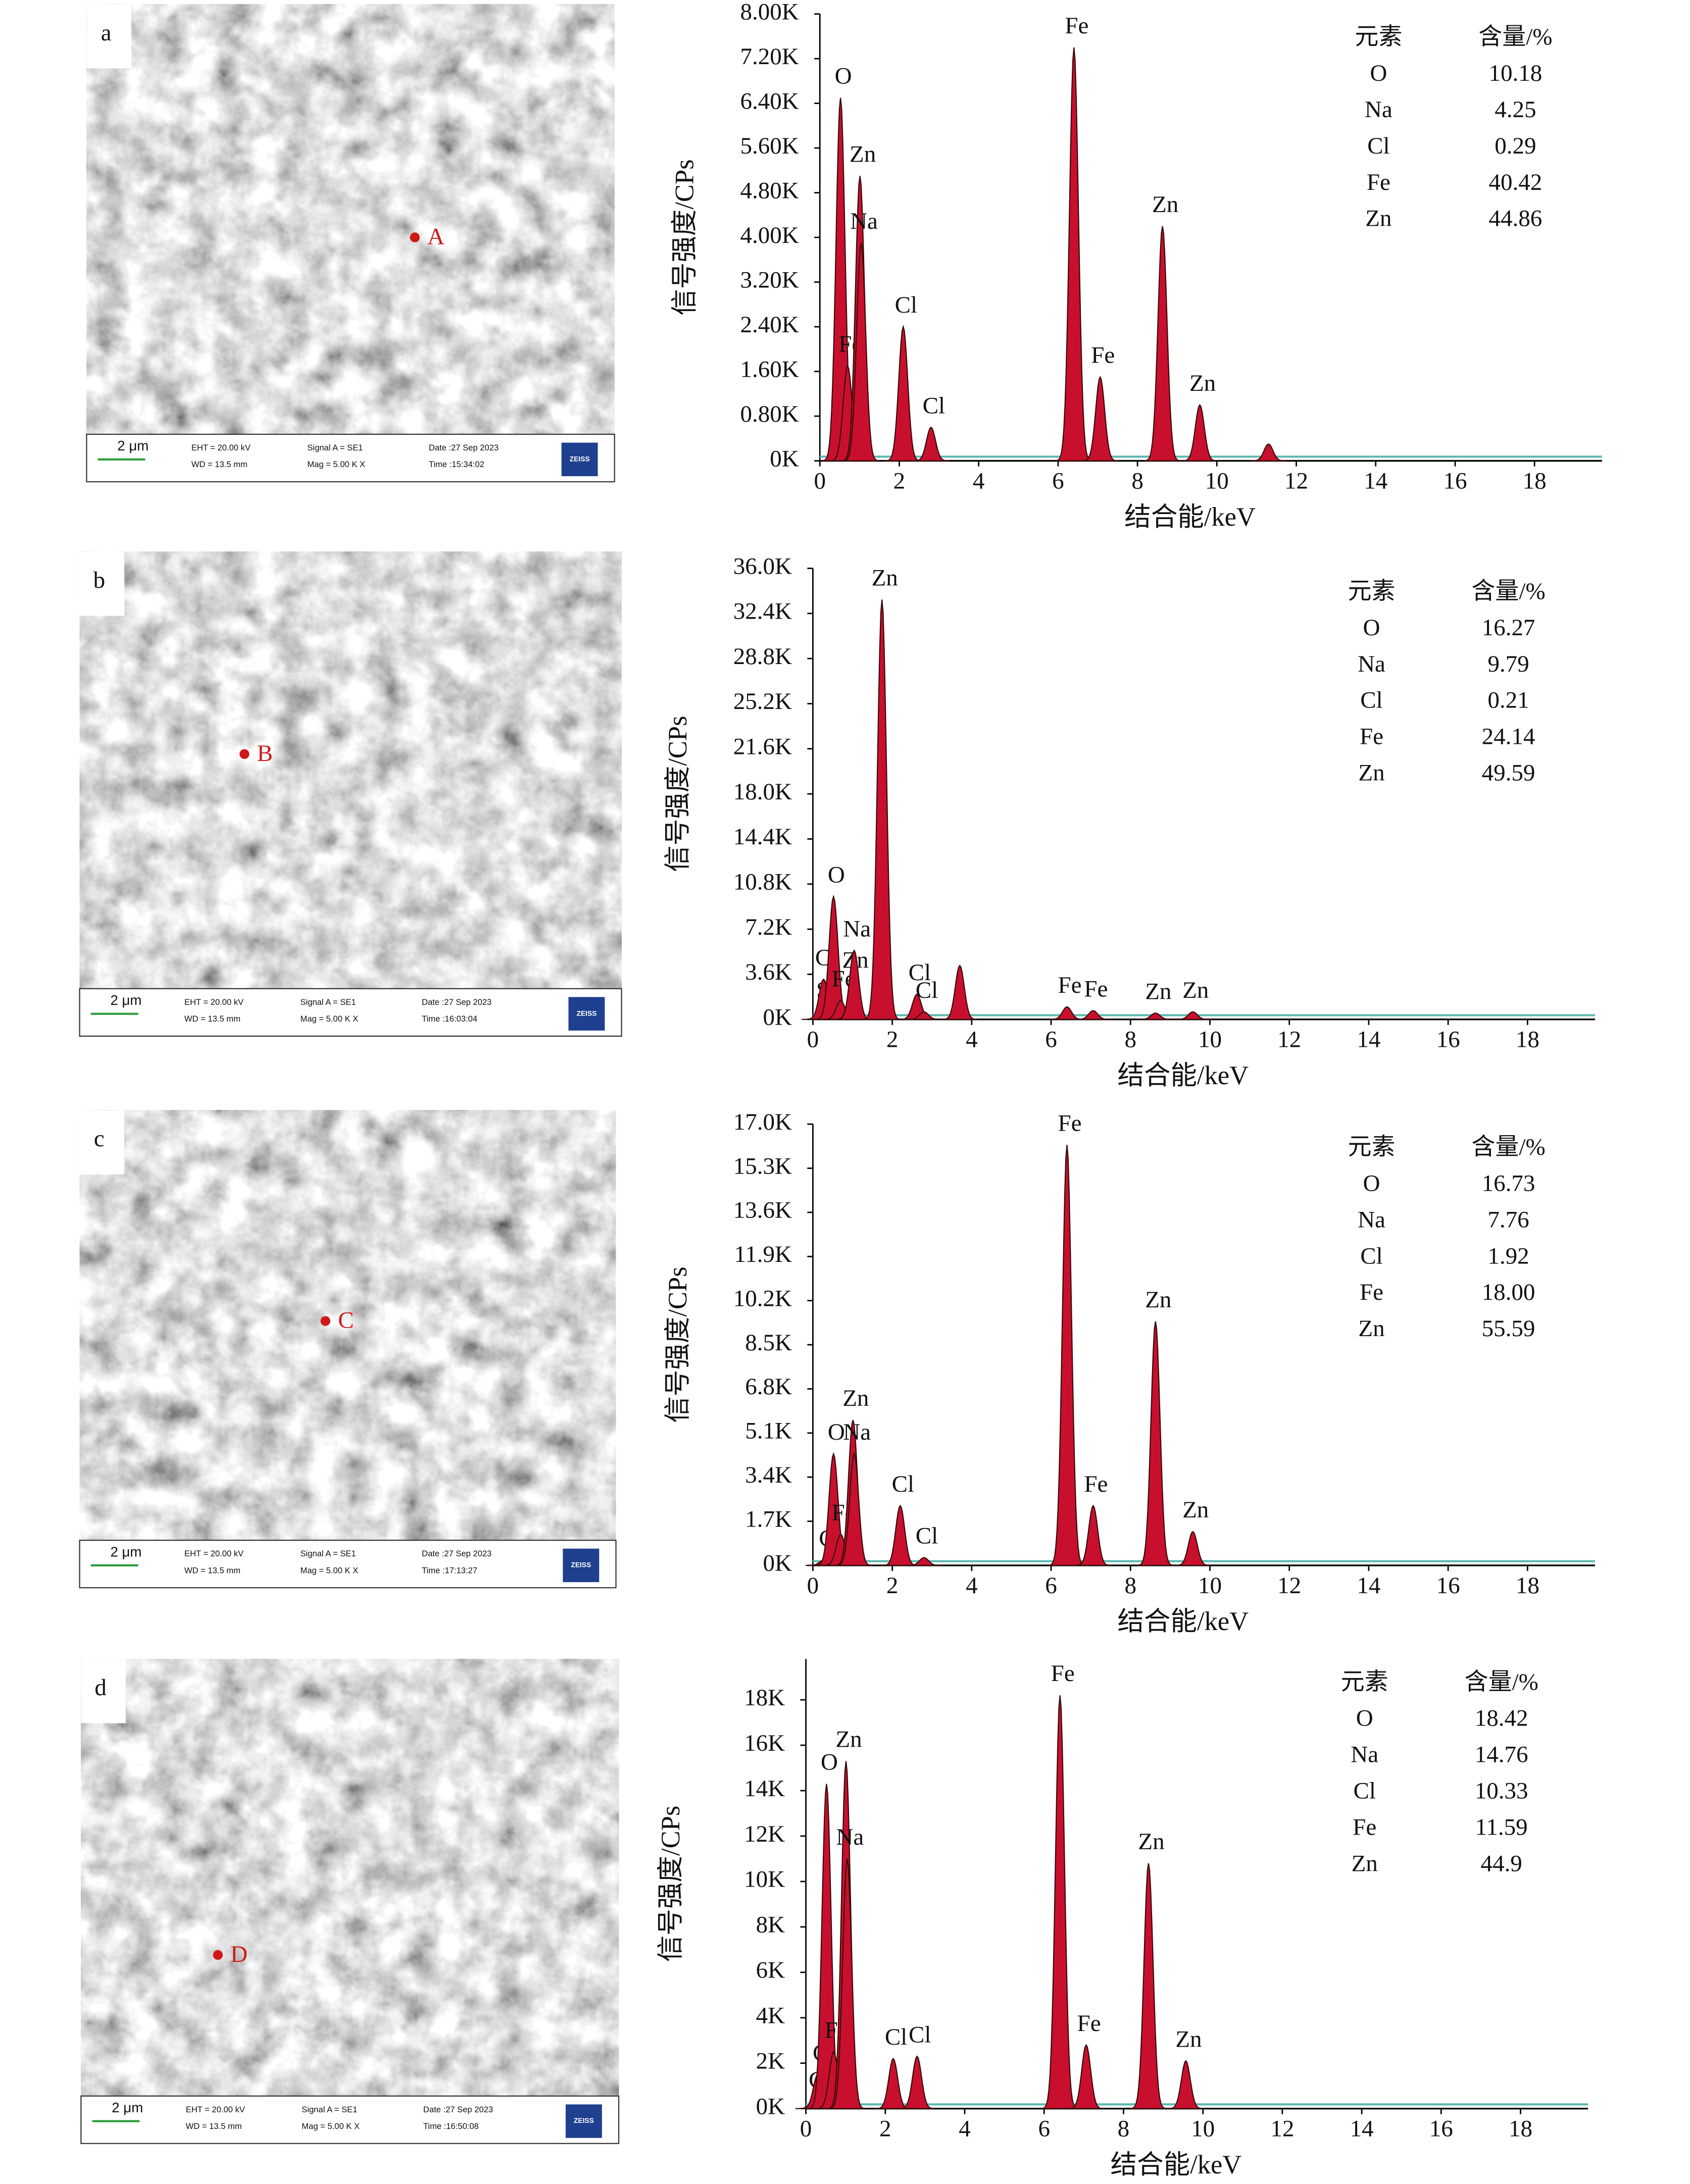  I want to click on table-header: 元素, so click(1372, 591).